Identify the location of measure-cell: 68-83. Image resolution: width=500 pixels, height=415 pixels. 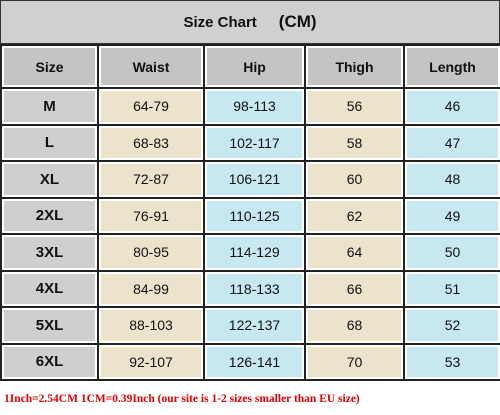
(151, 142).